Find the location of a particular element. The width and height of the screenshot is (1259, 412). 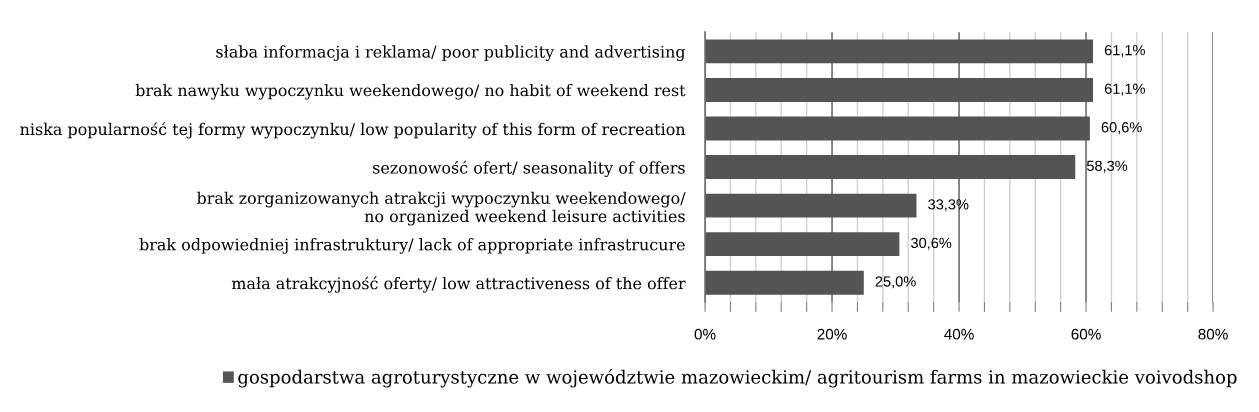

y-tick-label: brak zorganizowanych atrakcji wypoczynku weekendowego/ no organized weekend leisure activities is located at coordinates (441, 208).